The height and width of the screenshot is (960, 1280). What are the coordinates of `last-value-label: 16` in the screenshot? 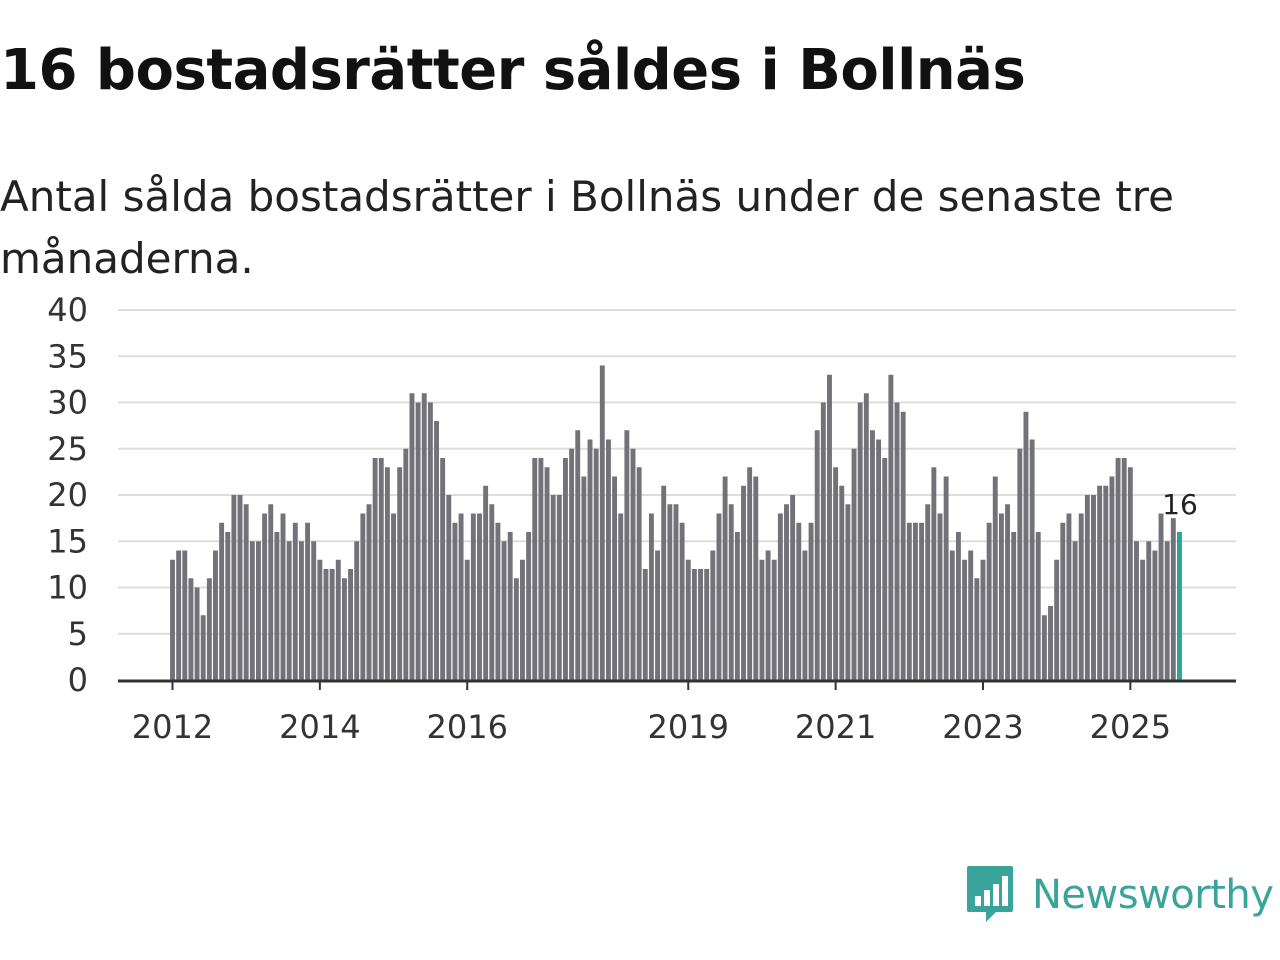 It's located at (1180, 504).